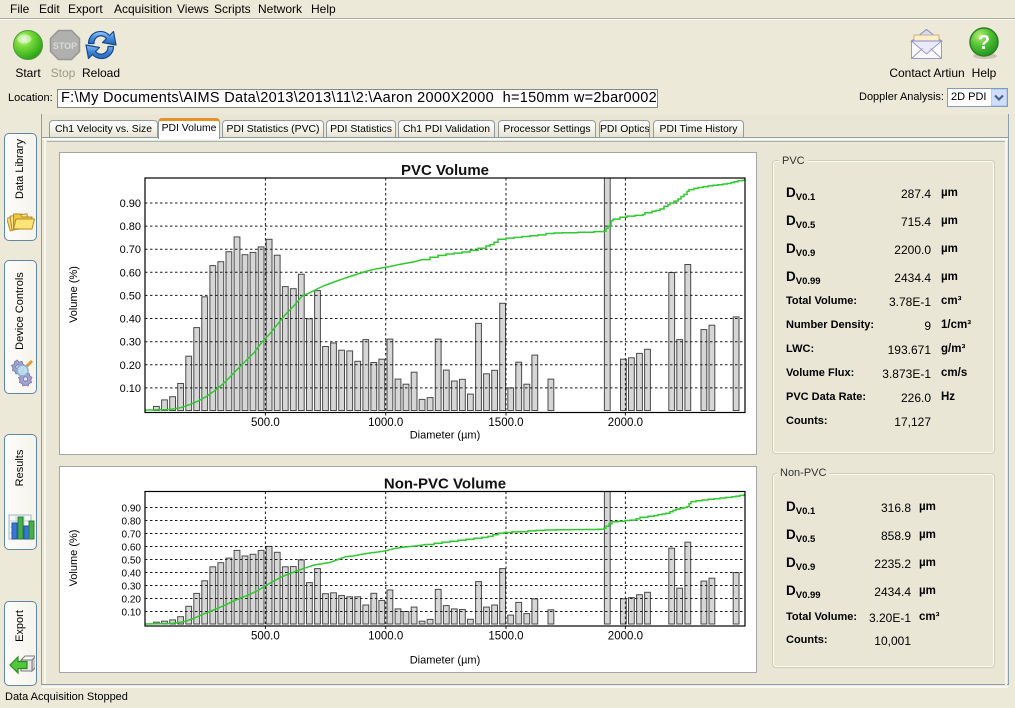 The height and width of the screenshot is (708, 1015). What do you see at coordinates (445, 484) in the screenshot?
I see `svg-text: Non-PVC Volume` at bounding box center [445, 484].